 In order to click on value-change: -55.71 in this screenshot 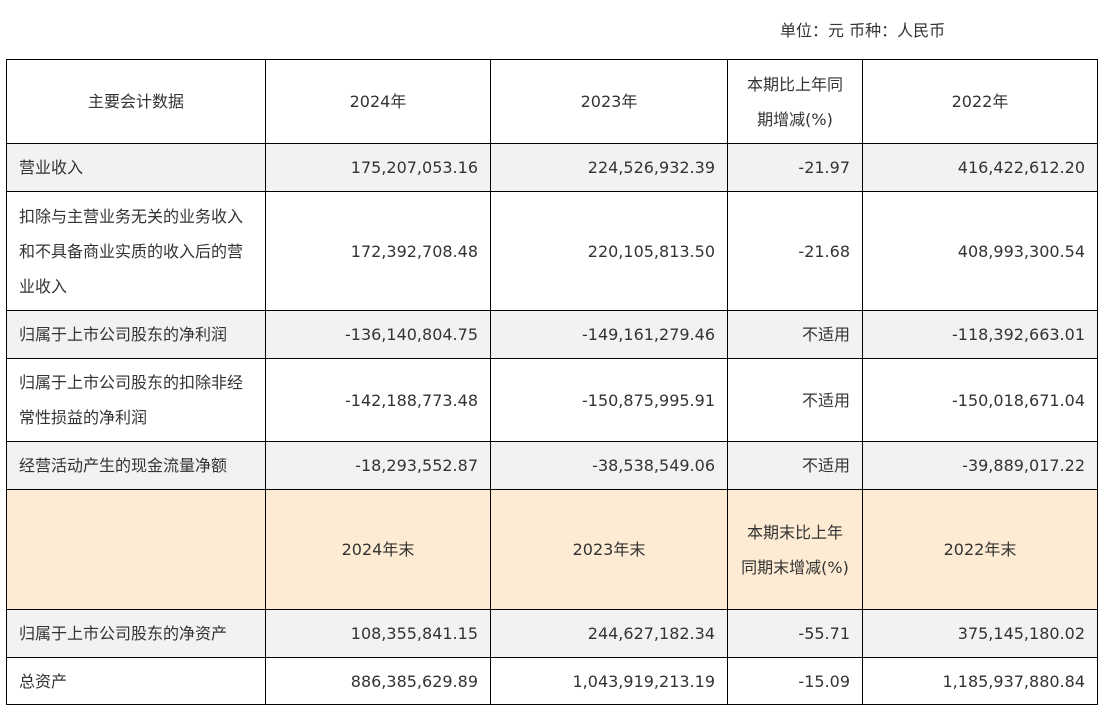, I will do `click(795, 633)`.